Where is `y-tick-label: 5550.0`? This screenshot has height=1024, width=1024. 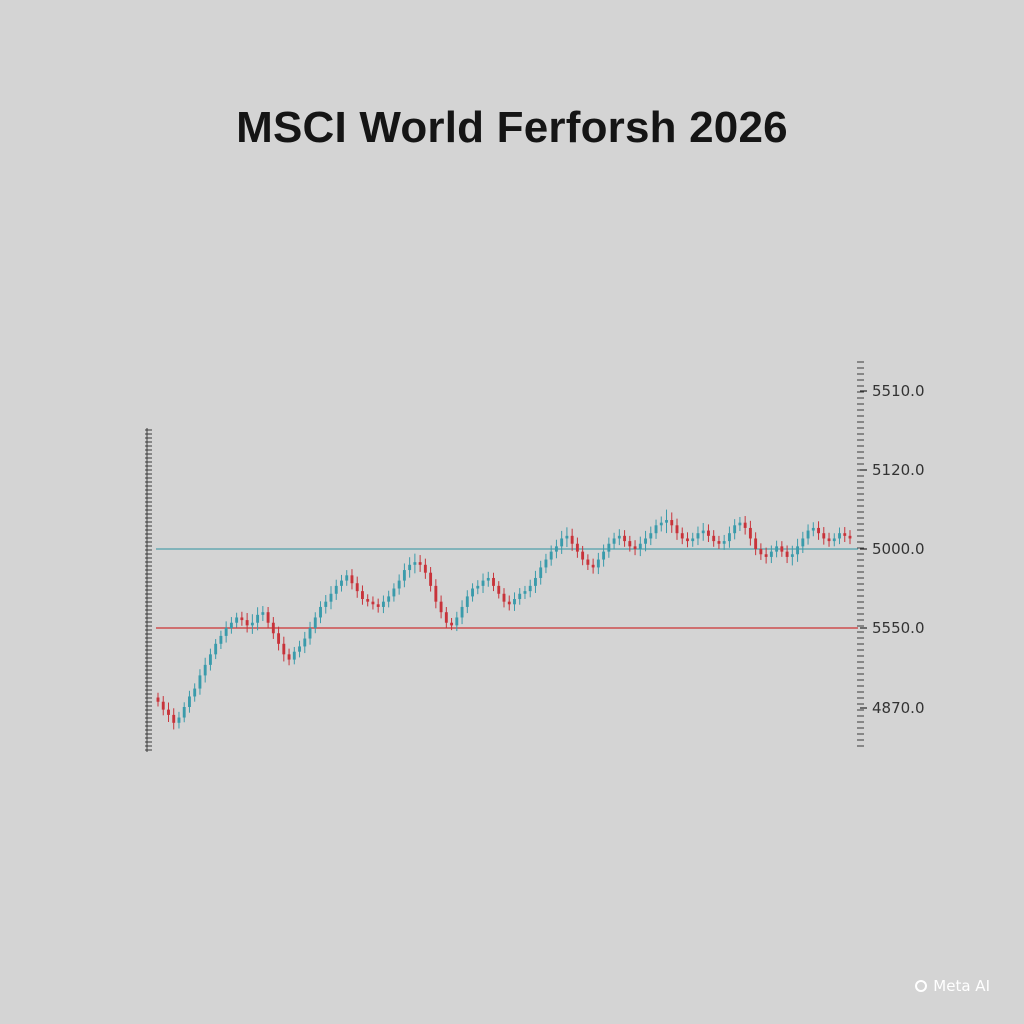
y-tick-label: 5550.0 is located at coordinates (898, 628).